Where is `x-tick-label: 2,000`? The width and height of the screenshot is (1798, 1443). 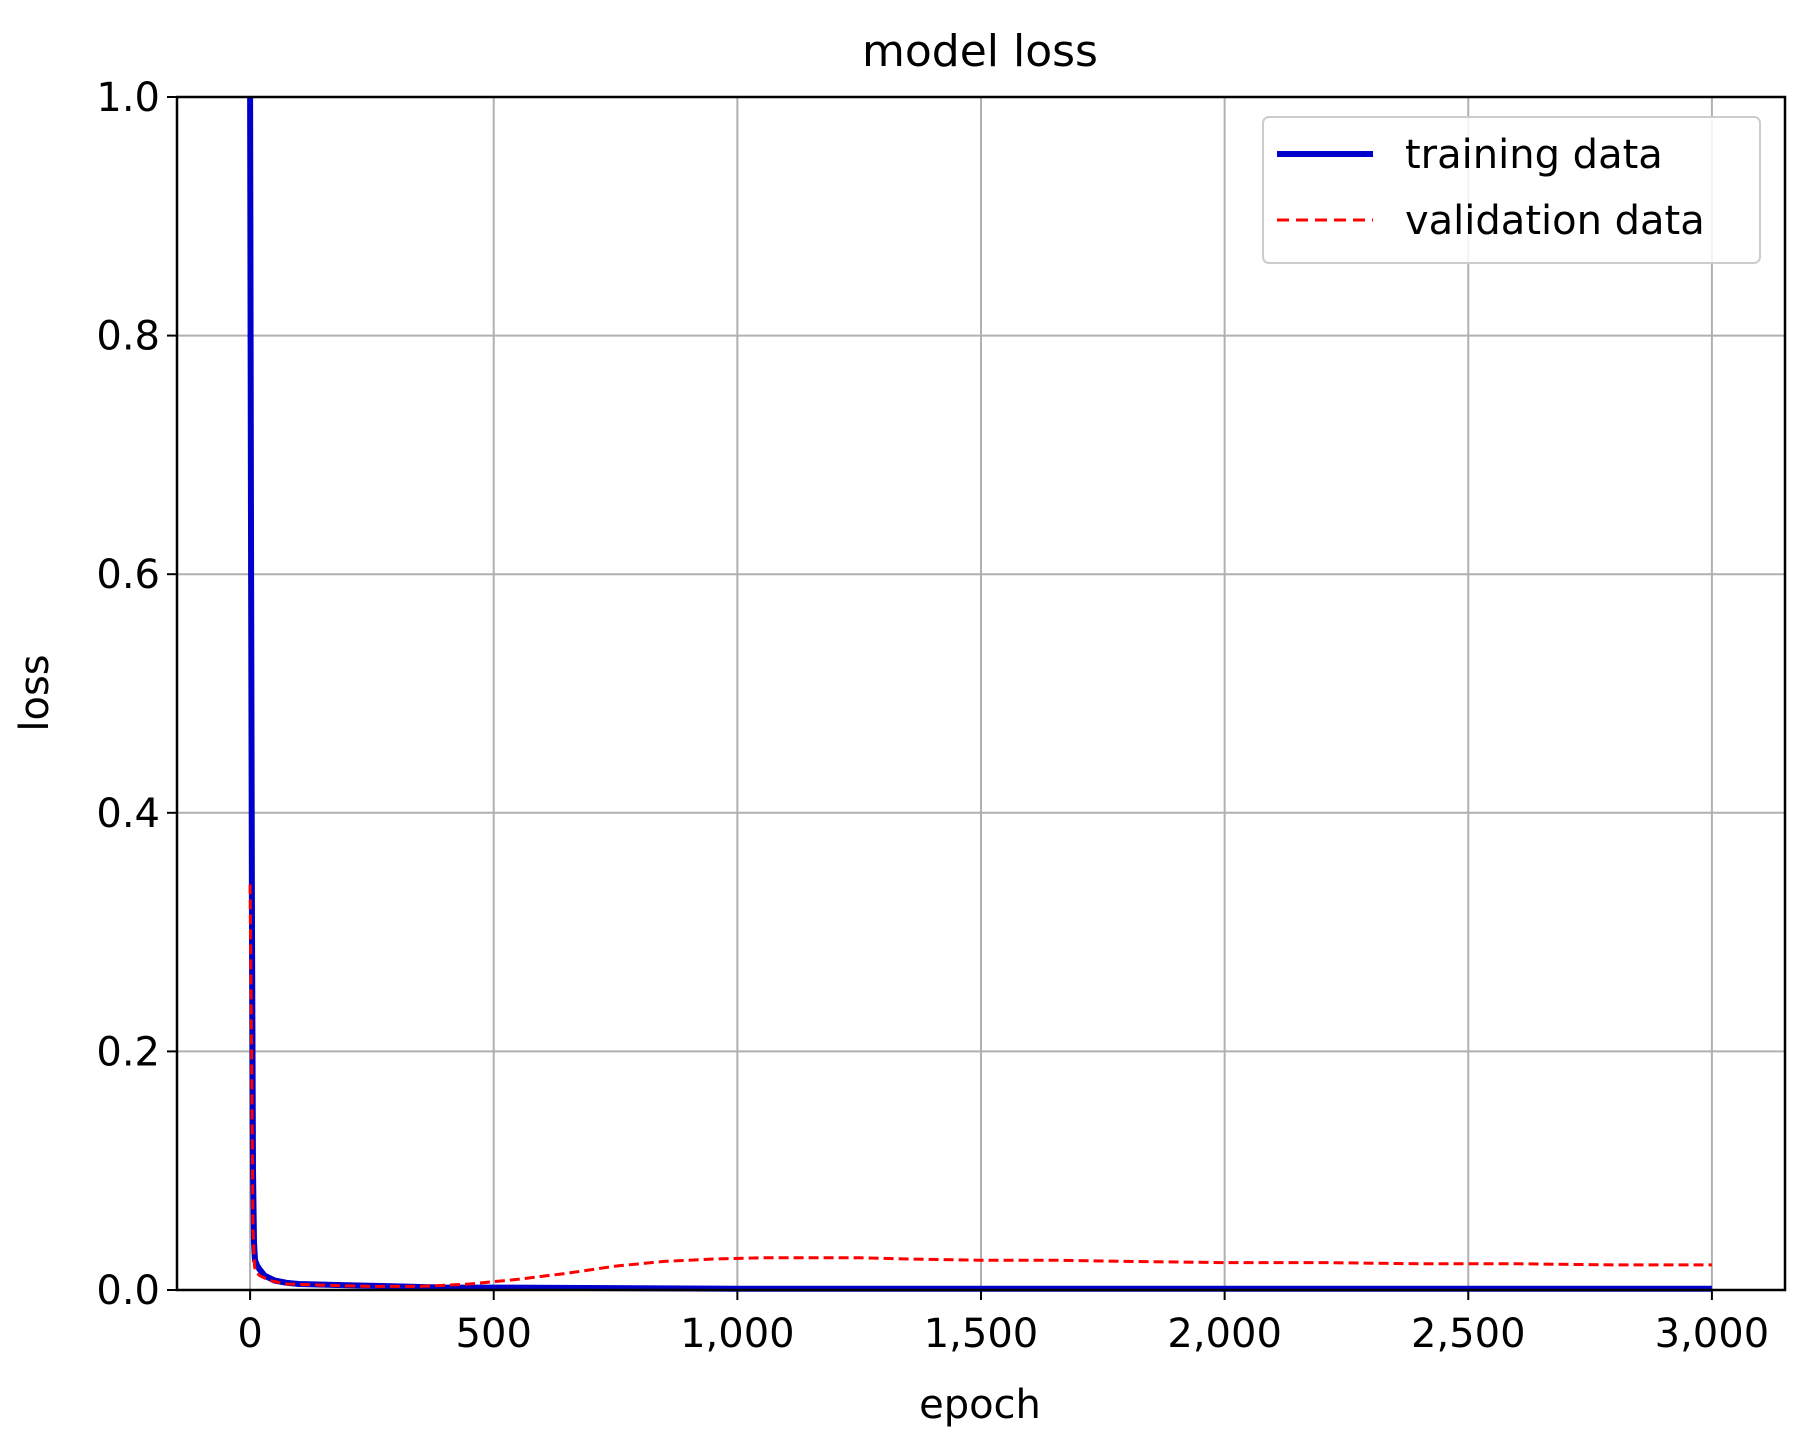 x-tick-label: 2,000 is located at coordinates (1224, 1334).